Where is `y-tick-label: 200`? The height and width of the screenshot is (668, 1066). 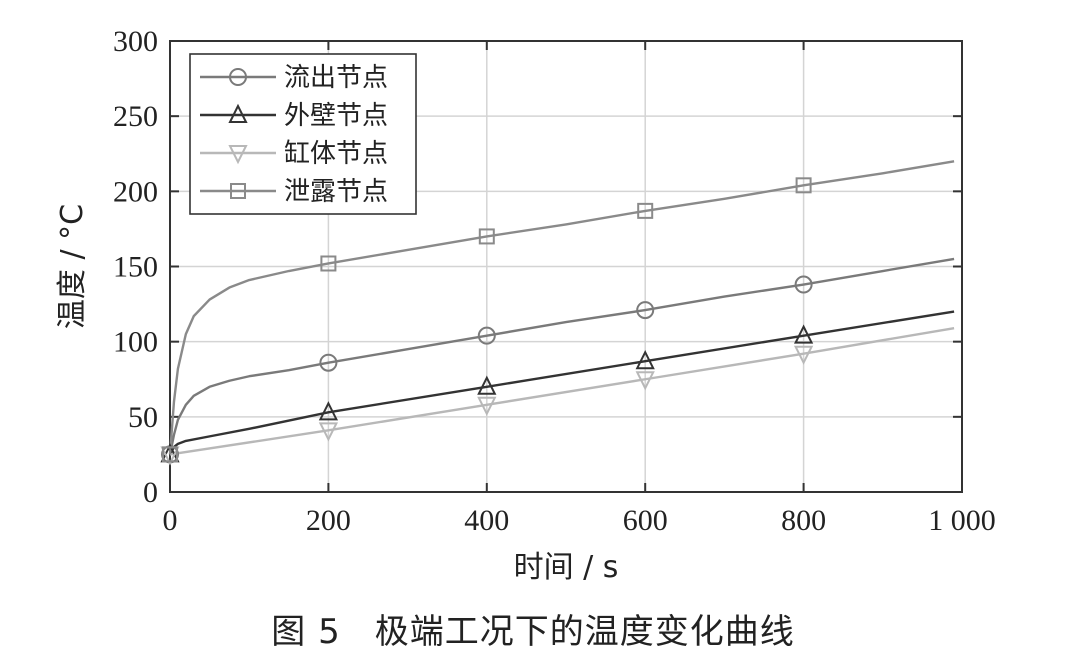 y-tick-label: 200 is located at coordinates (135, 191).